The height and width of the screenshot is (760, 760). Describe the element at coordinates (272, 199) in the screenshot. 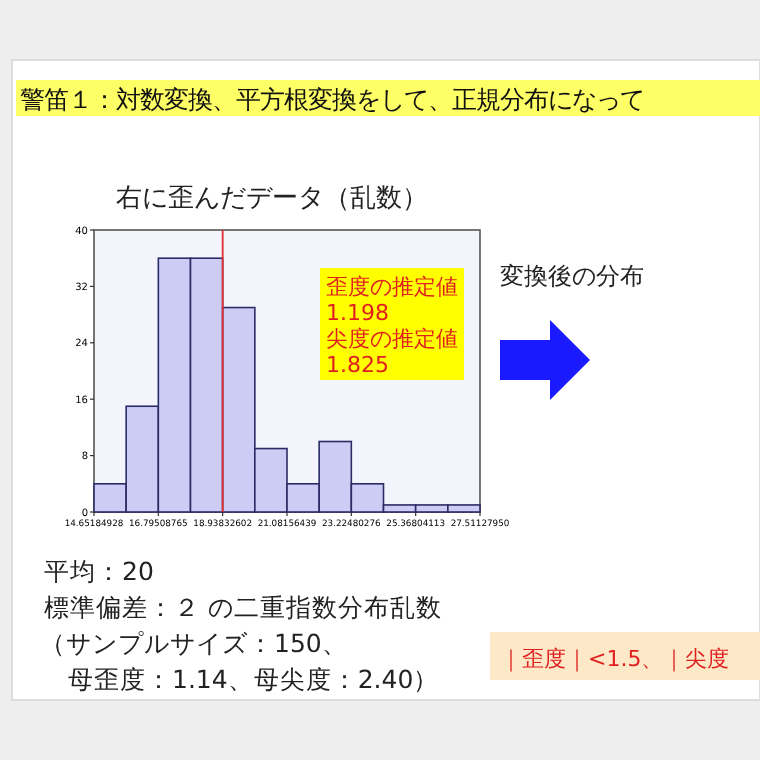

I see `chart-subtitle: 右に歪んだデータ（乱数）` at that location.